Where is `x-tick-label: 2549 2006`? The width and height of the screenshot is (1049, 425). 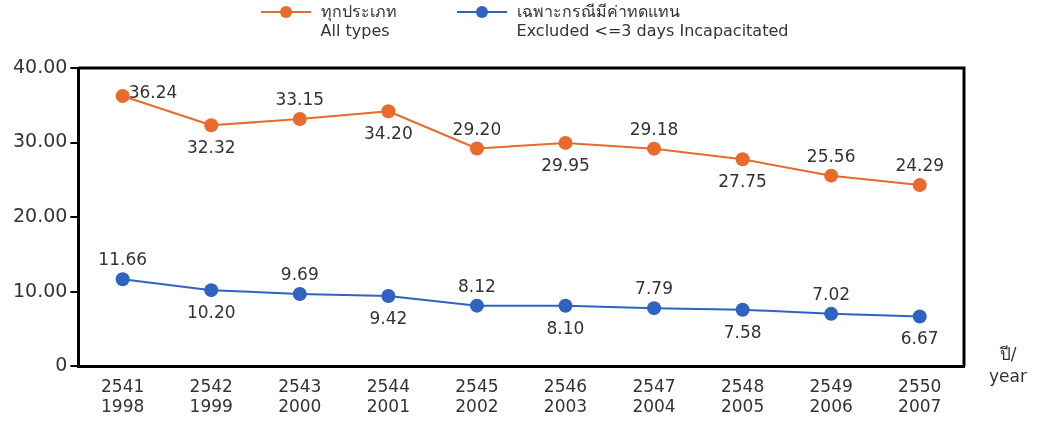 x-tick-label: 2549 2006 is located at coordinates (831, 396).